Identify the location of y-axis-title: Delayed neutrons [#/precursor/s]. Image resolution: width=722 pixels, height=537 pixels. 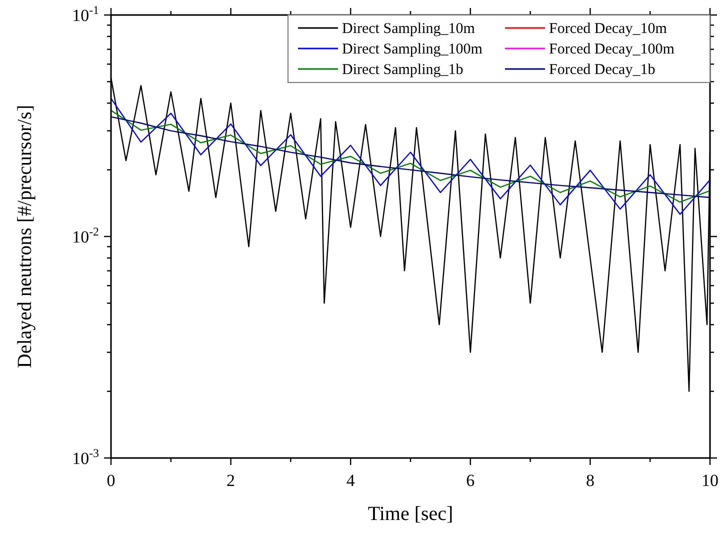
(25, 236).